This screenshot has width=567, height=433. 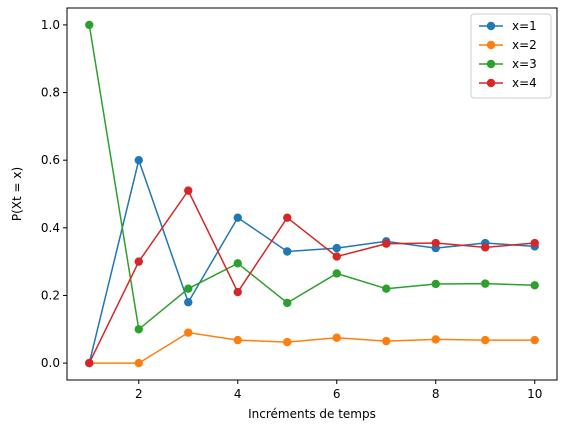 What do you see at coordinates (312, 414) in the screenshot?
I see `x-axis-label: Incréments de temps` at bounding box center [312, 414].